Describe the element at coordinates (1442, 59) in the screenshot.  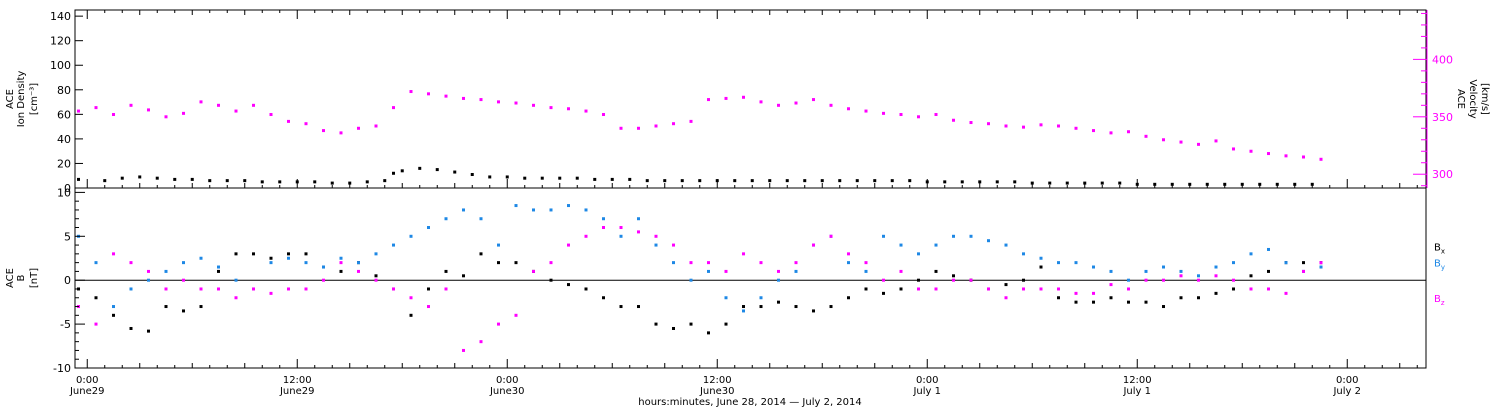
I see `velocity-tick-label: 400` at that location.